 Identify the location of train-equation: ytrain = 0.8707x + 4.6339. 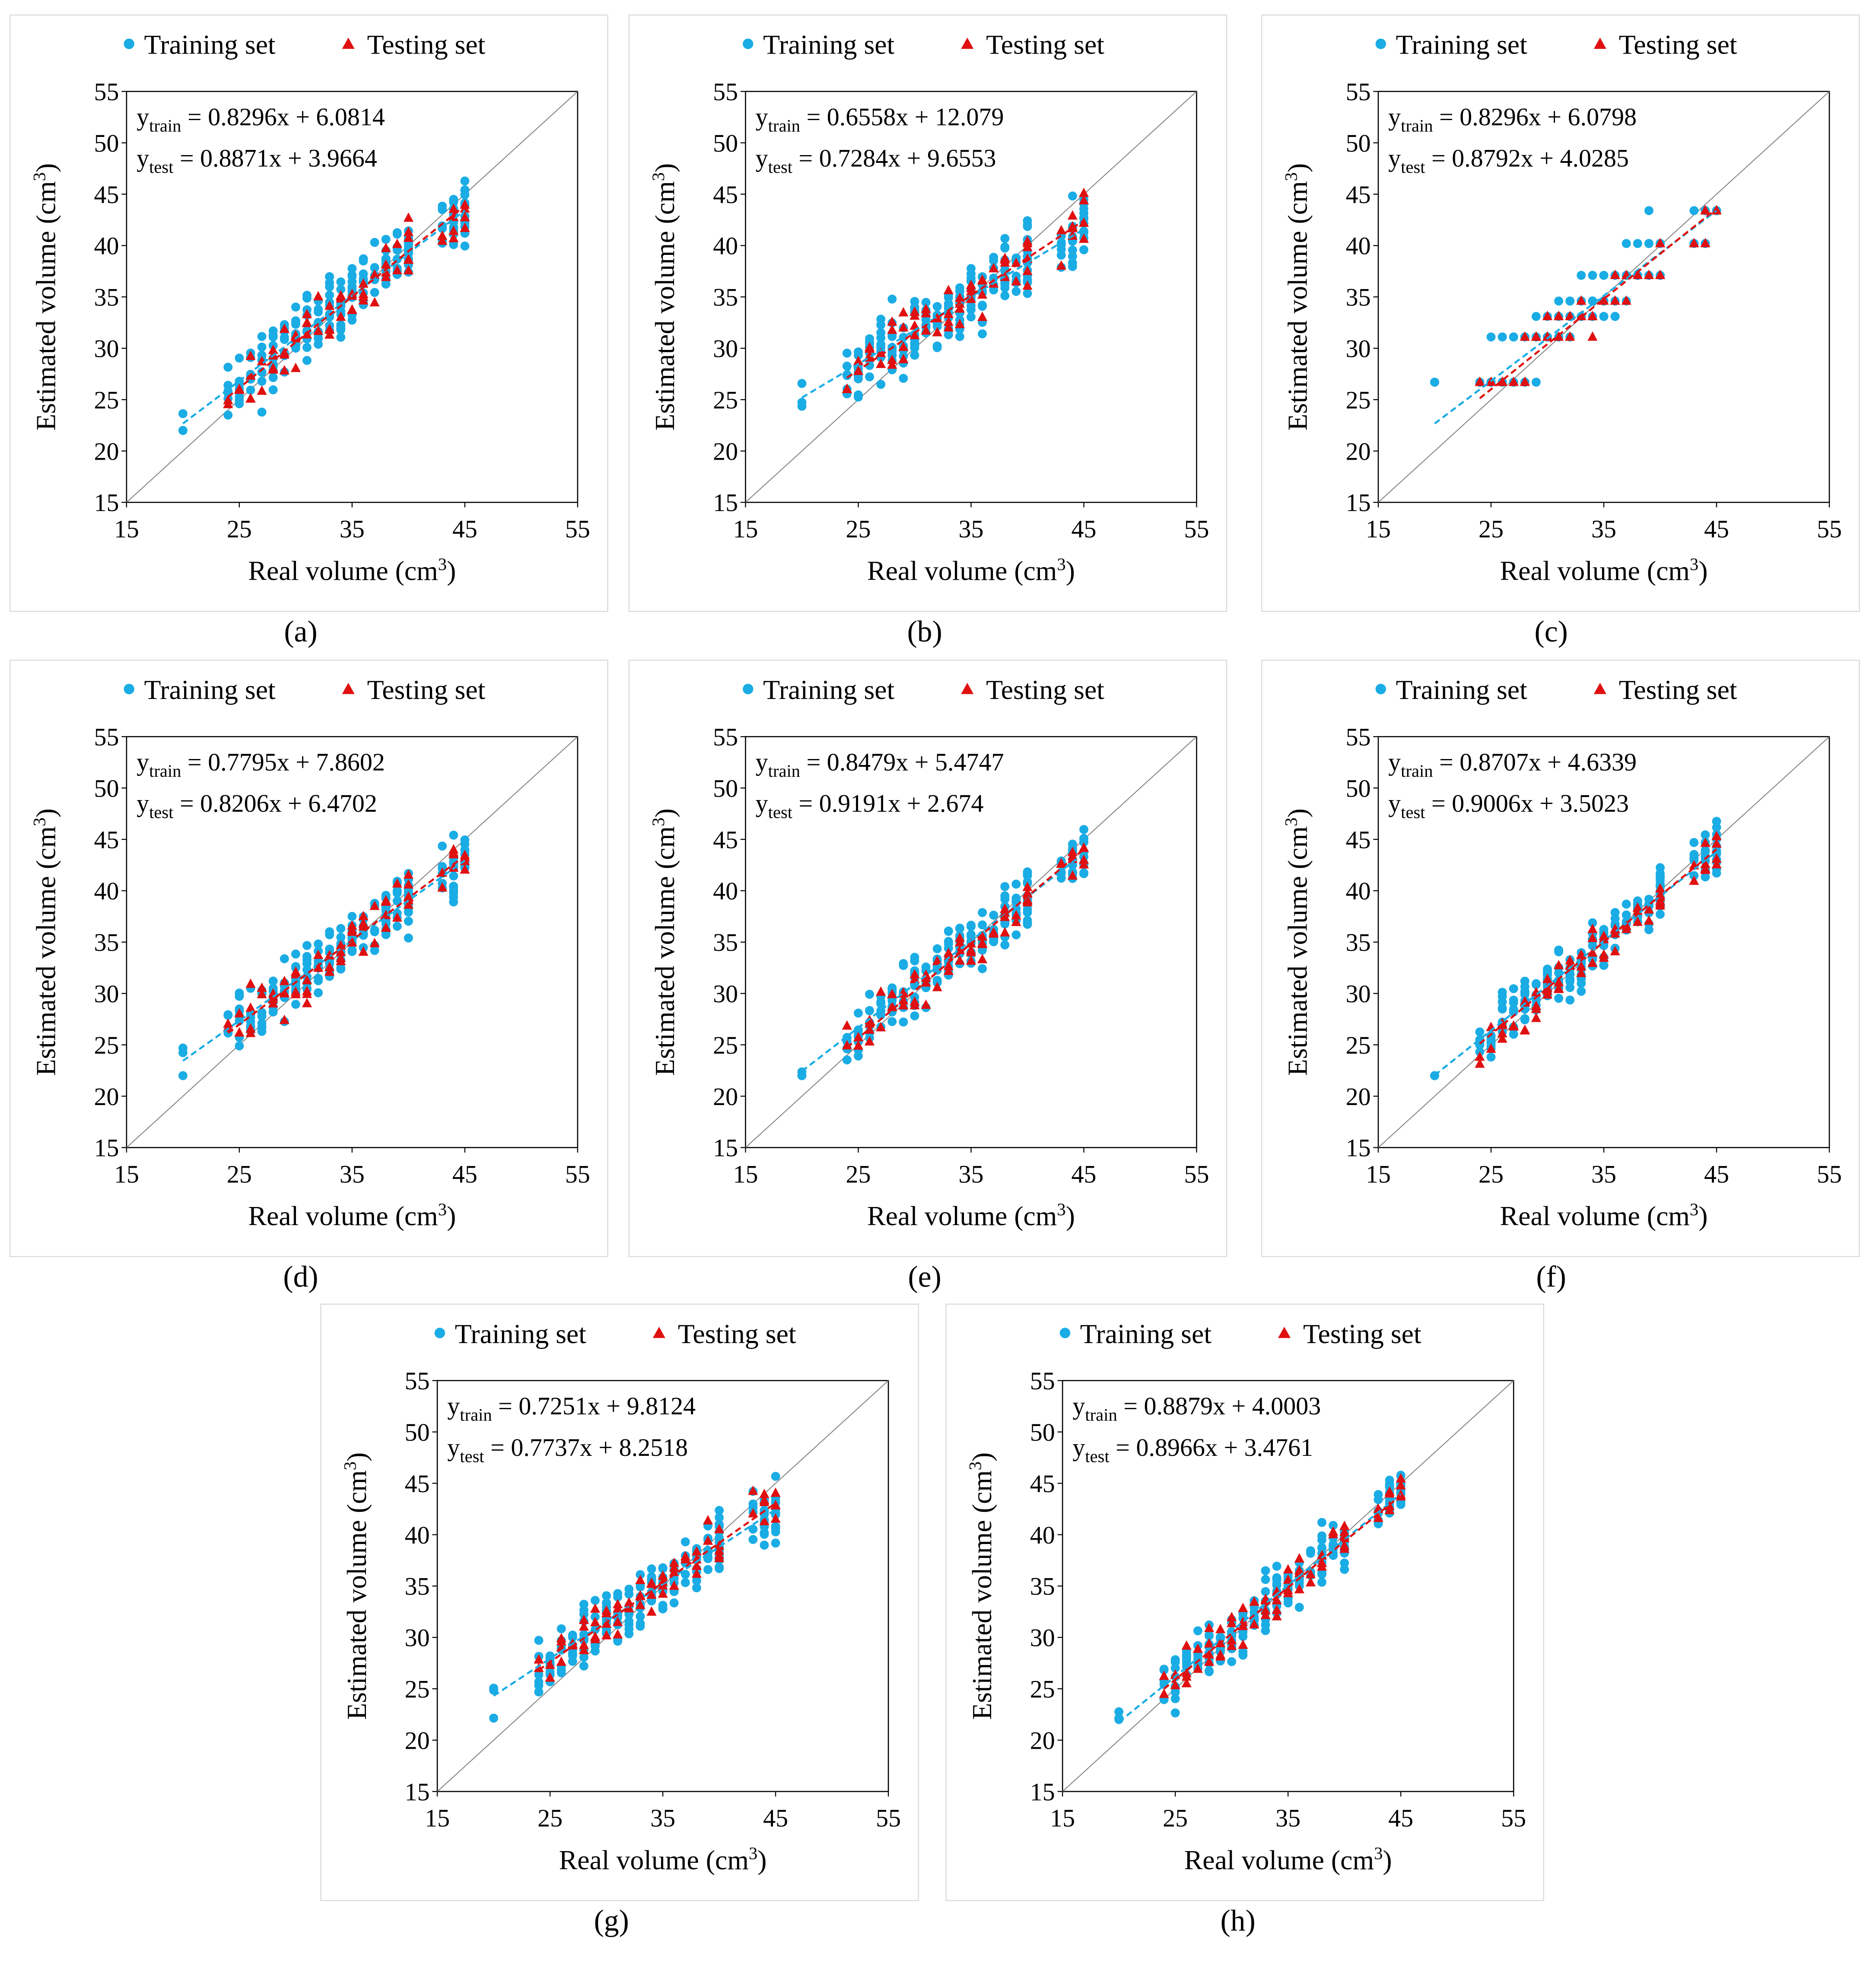
(1512, 764).